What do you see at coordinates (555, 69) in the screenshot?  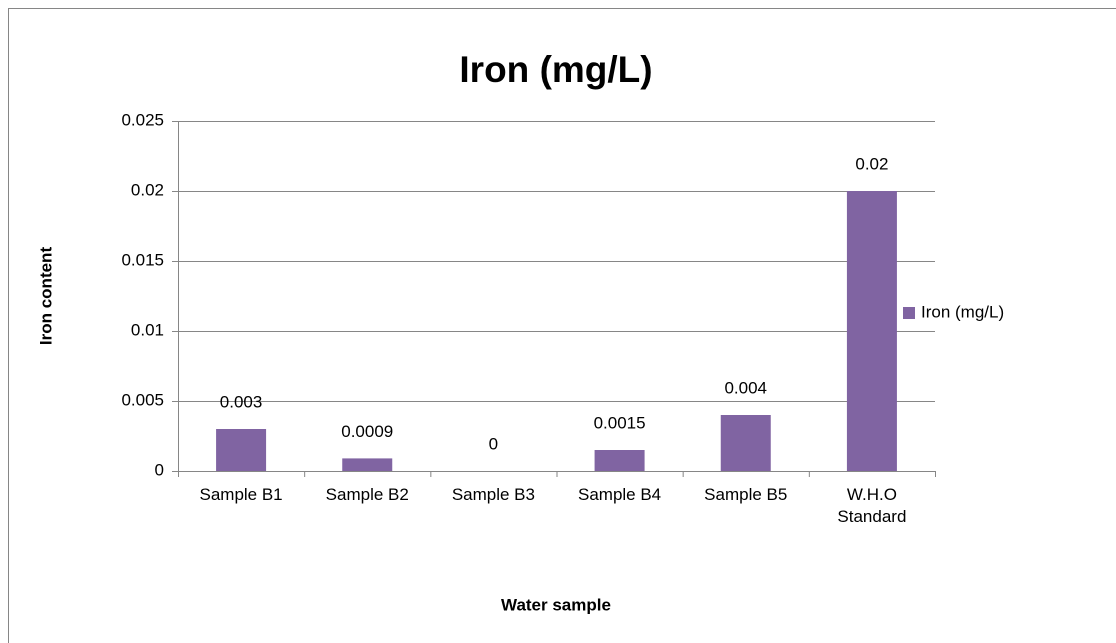 I see `chart-title: Iron (mg/L)` at bounding box center [555, 69].